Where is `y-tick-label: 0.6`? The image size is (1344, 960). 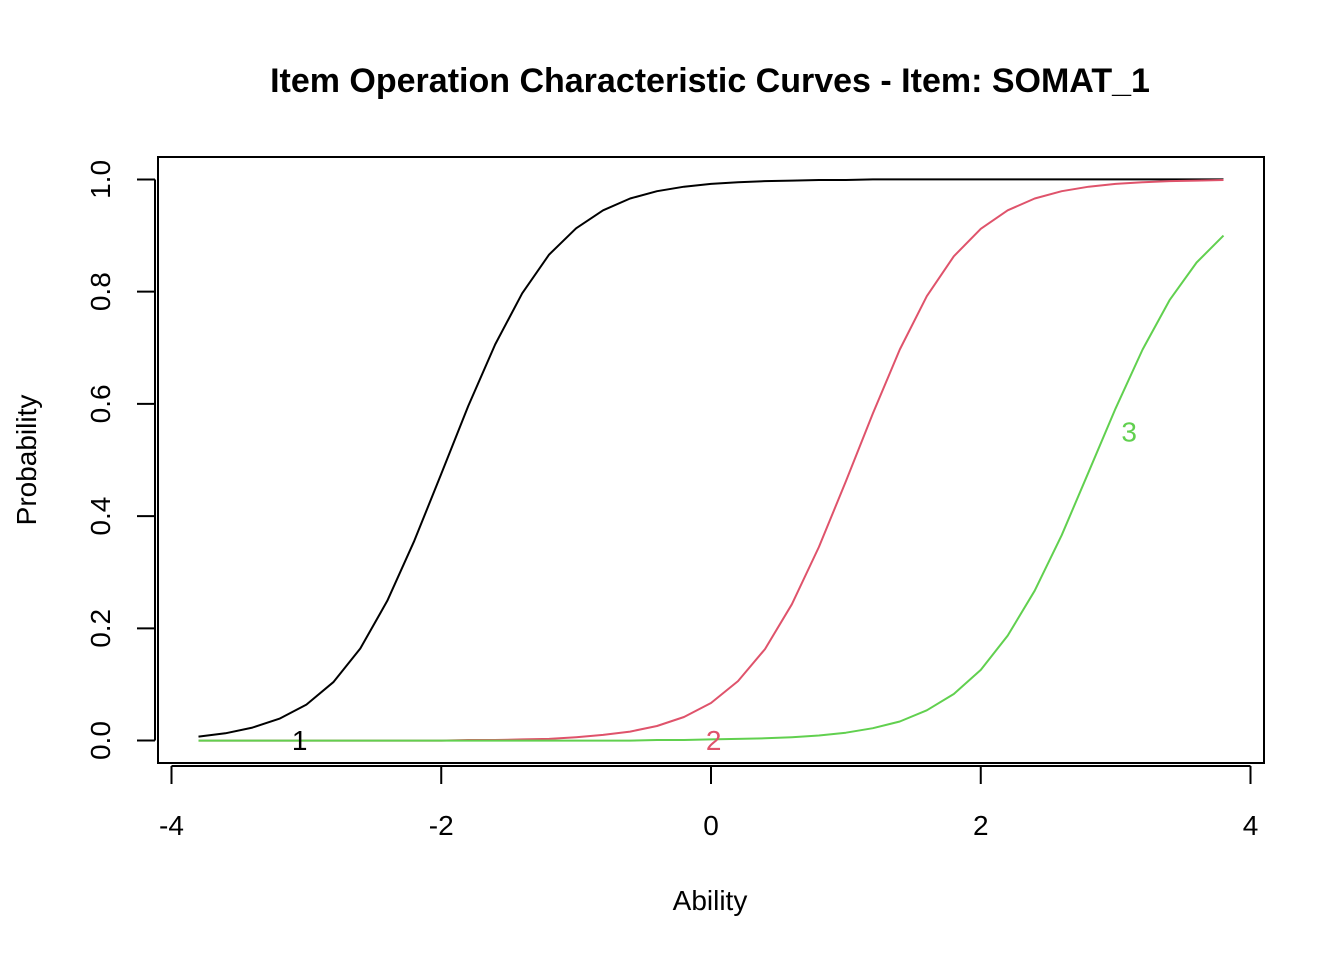
y-tick-label: 0.6 is located at coordinates (100, 403).